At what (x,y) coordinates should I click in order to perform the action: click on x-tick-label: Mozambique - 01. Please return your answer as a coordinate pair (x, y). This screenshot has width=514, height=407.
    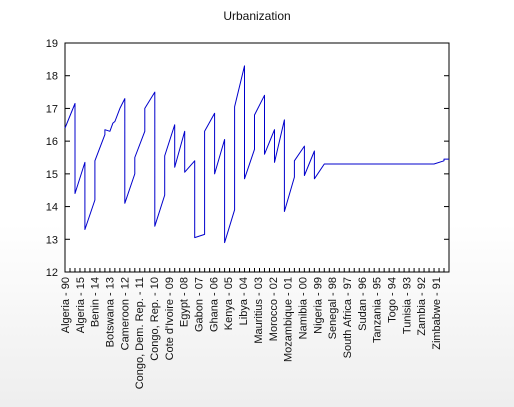
    Looking at the image, I should click on (289, 319).